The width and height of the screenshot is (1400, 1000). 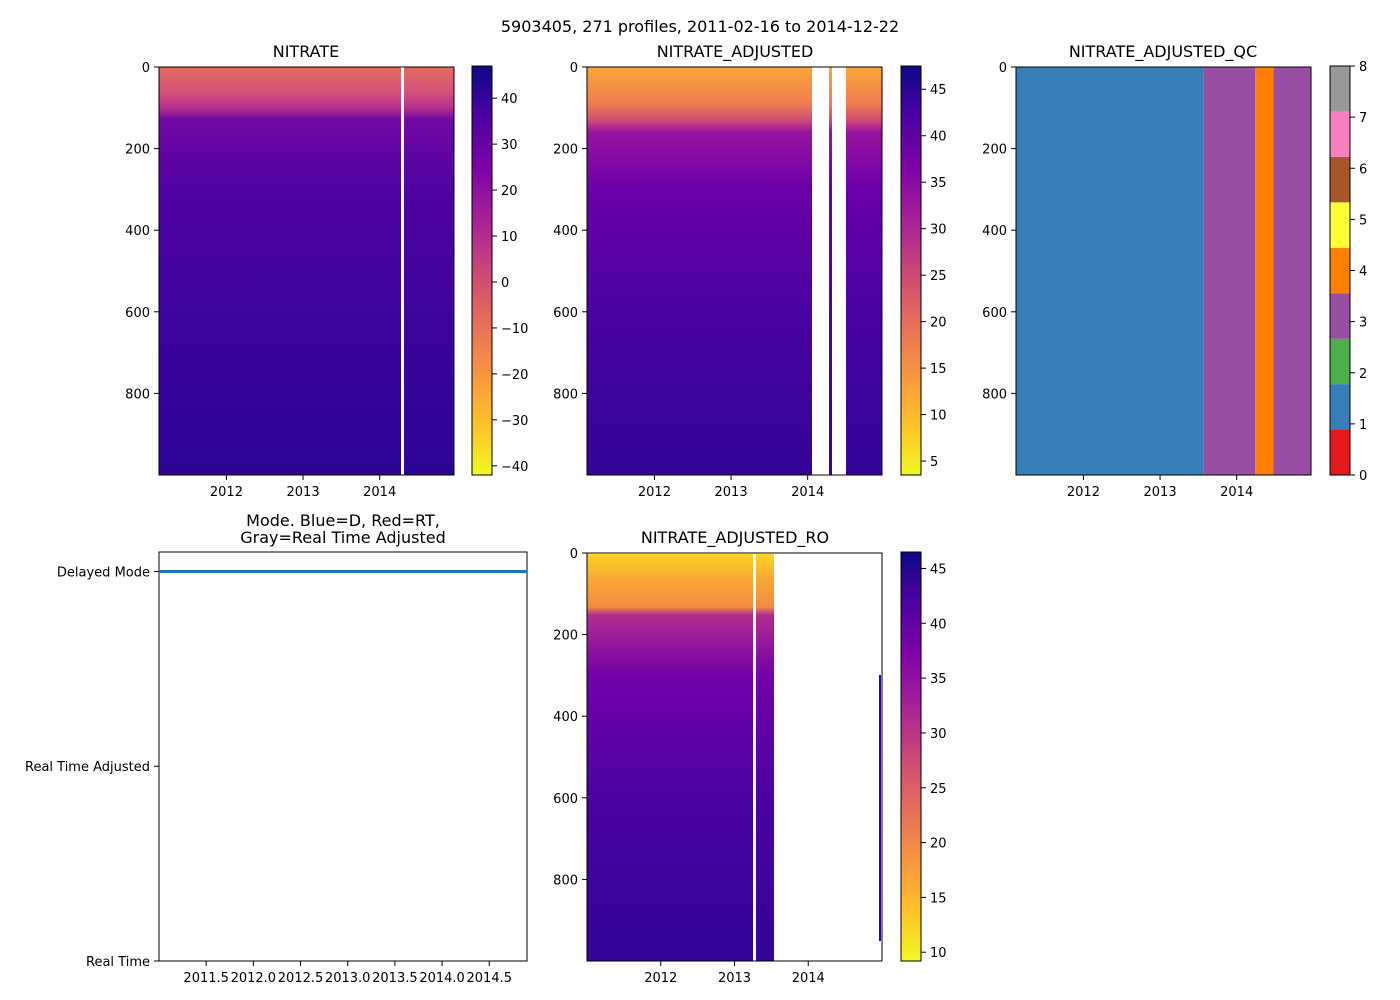 What do you see at coordinates (911, 270) in the screenshot?
I see `colorbar-nitrate-adjusted` at bounding box center [911, 270].